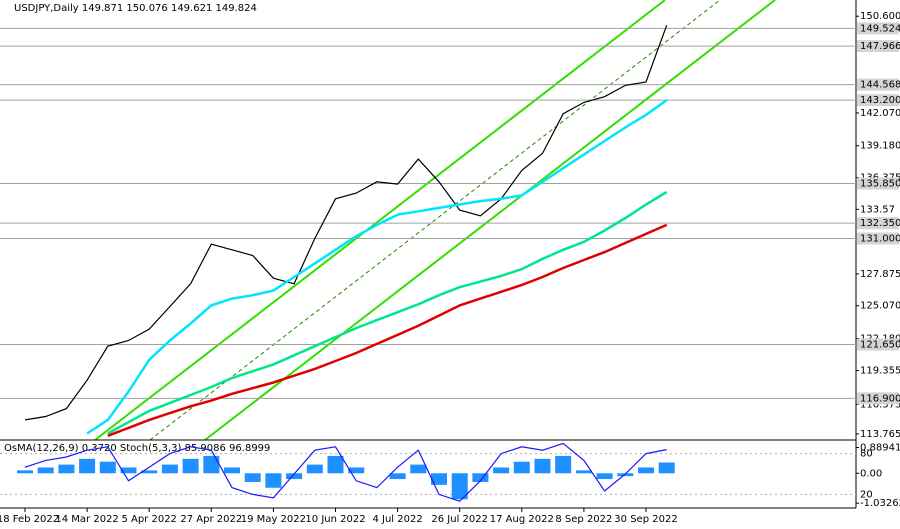 The width and height of the screenshot is (900, 529). What do you see at coordinates (880, 306) in the screenshot?
I see `y-tick-label: 125.070` at bounding box center [880, 306].